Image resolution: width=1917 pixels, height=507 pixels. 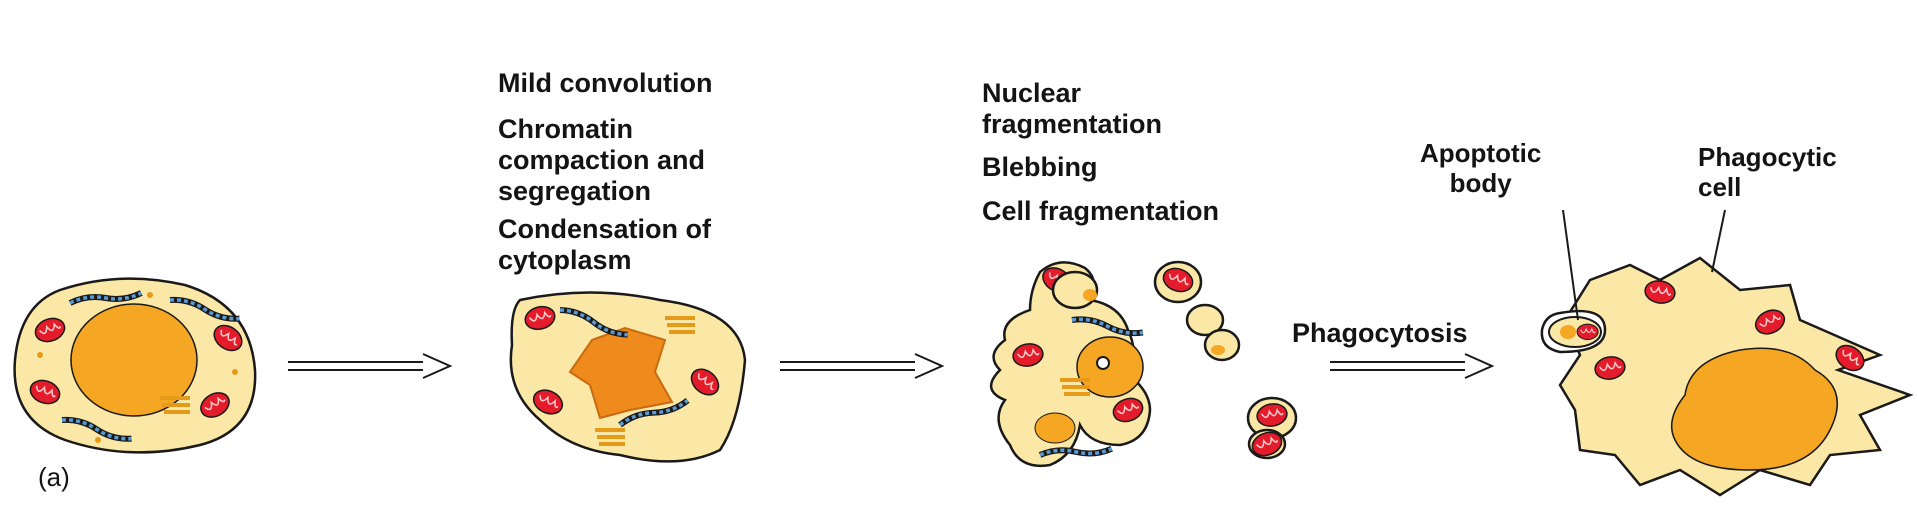 What do you see at coordinates (1380, 333) in the screenshot?
I see `label-phagocytosis: Phagocytosis` at bounding box center [1380, 333].